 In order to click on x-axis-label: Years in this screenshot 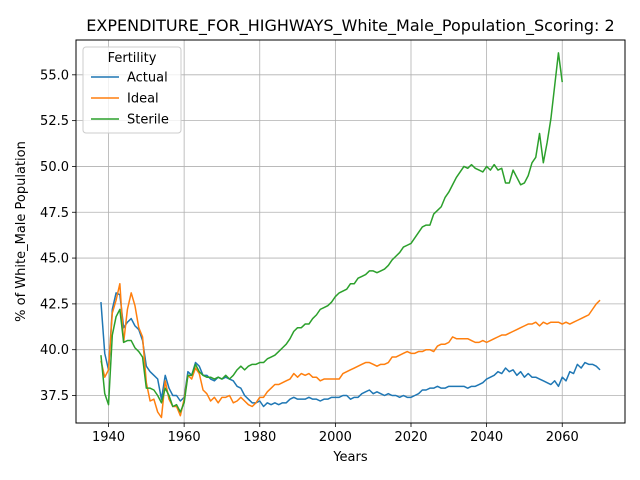, I will do `click(350, 457)`.